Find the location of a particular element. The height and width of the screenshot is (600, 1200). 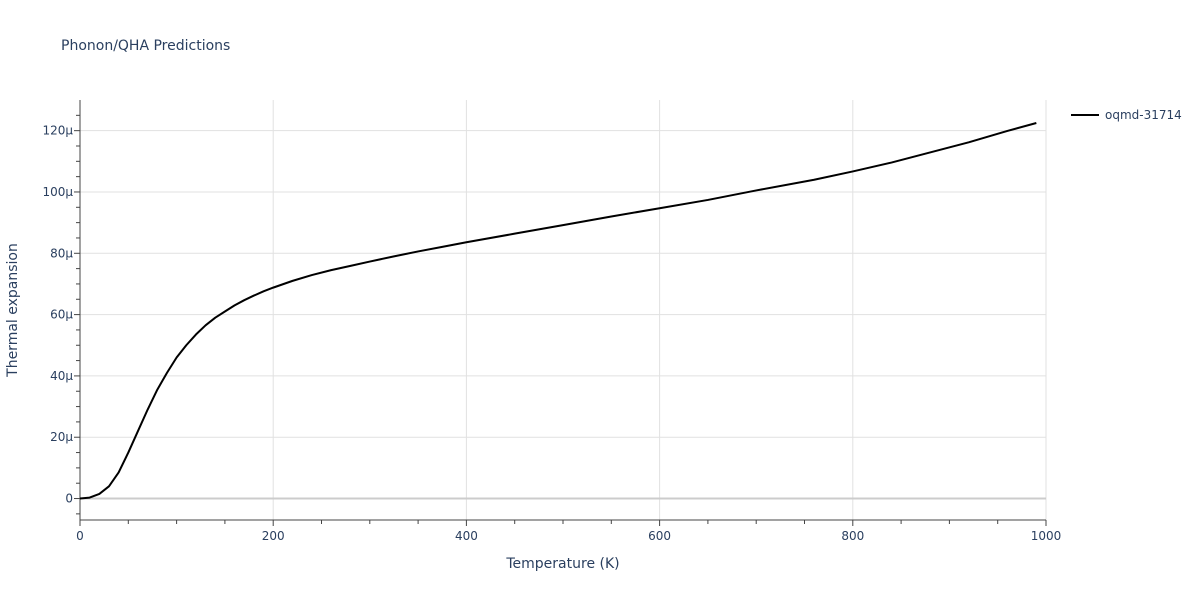

legend: oqmd-31714 is located at coordinates (1126, 115).